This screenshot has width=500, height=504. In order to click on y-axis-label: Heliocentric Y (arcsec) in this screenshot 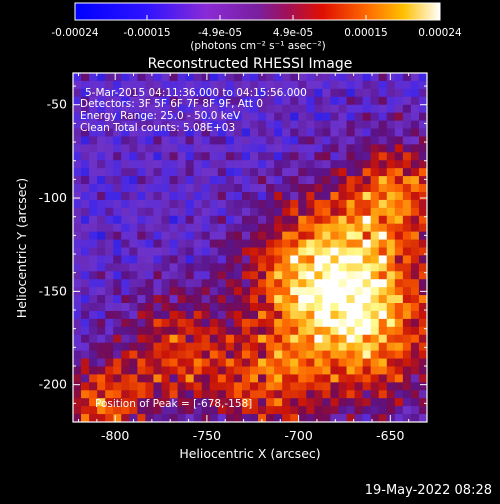, I will do `click(21, 248)`.